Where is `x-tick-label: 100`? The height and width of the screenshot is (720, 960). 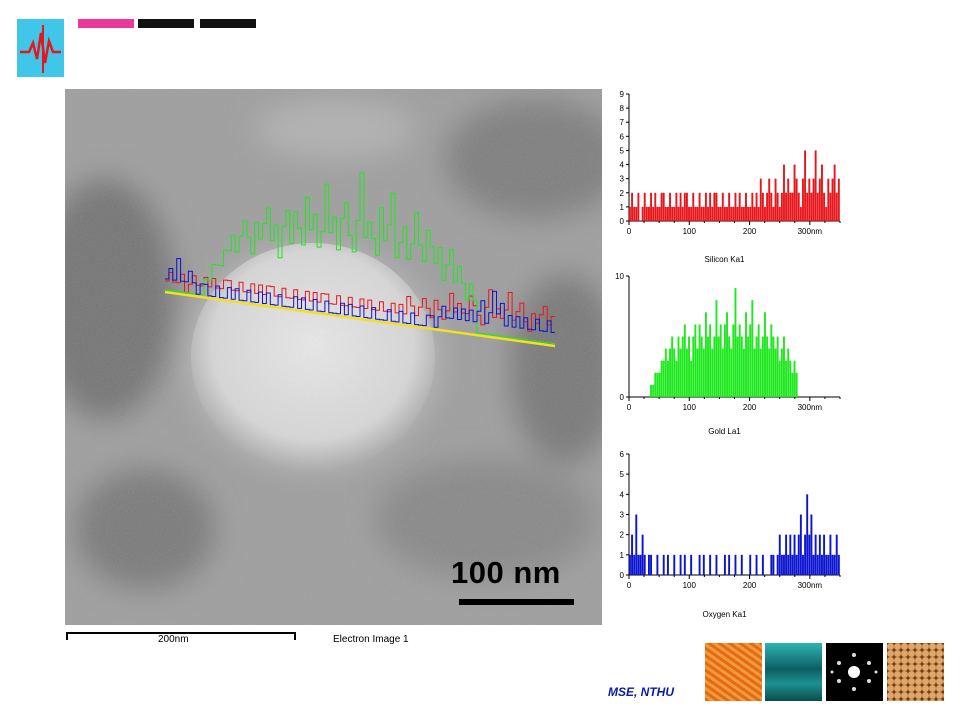
x-tick-label: 100 is located at coordinates (690, 231).